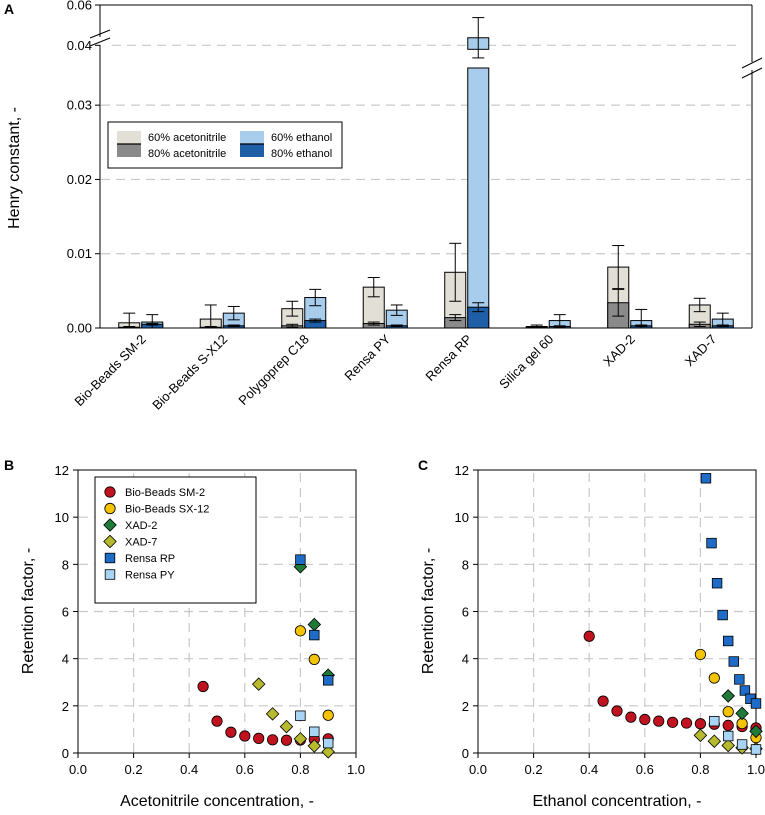 The width and height of the screenshot is (765, 815). What do you see at coordinates (645, 769) in the screenshot?
I see `panel-c-x-tick-label: 0.6` at bounding box center [645, 769].